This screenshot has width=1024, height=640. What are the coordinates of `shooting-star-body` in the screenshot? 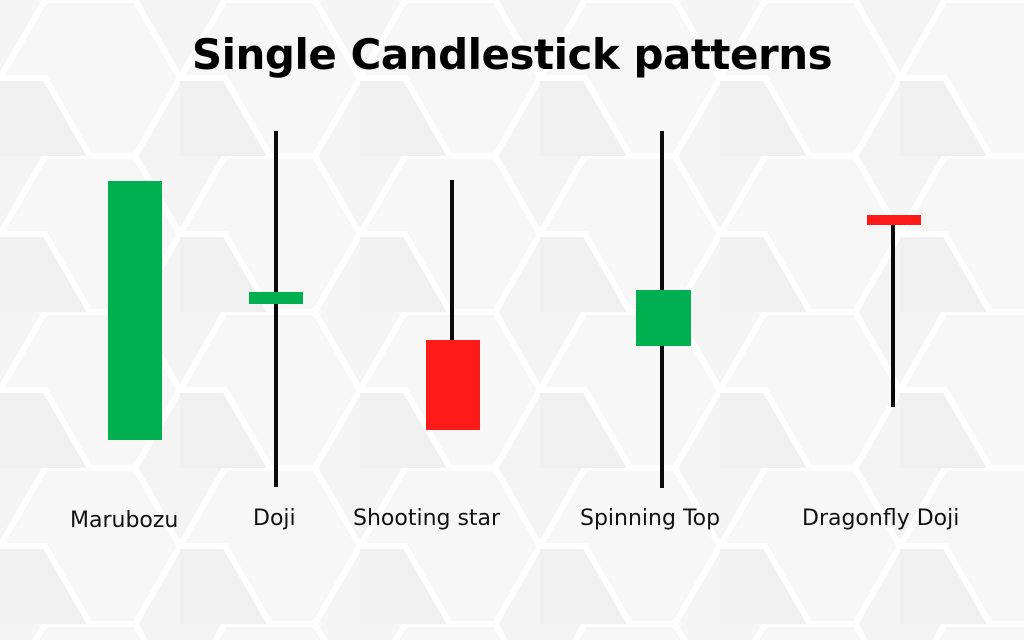 It's located at (453, 385).